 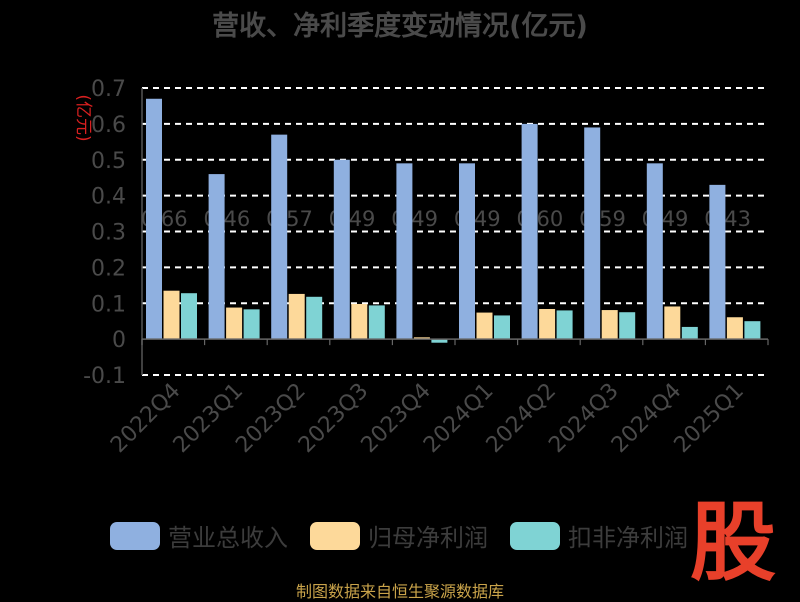 I want to click on y-axis-title: (亿元), so click(x=83, y=117).